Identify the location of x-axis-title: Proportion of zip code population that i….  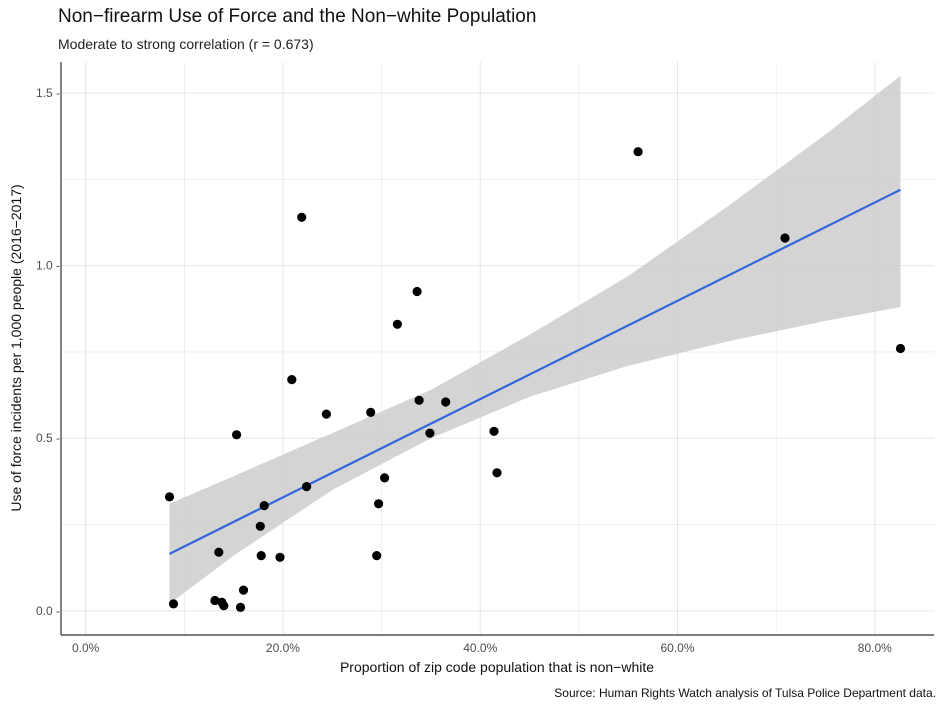
(497, 667).